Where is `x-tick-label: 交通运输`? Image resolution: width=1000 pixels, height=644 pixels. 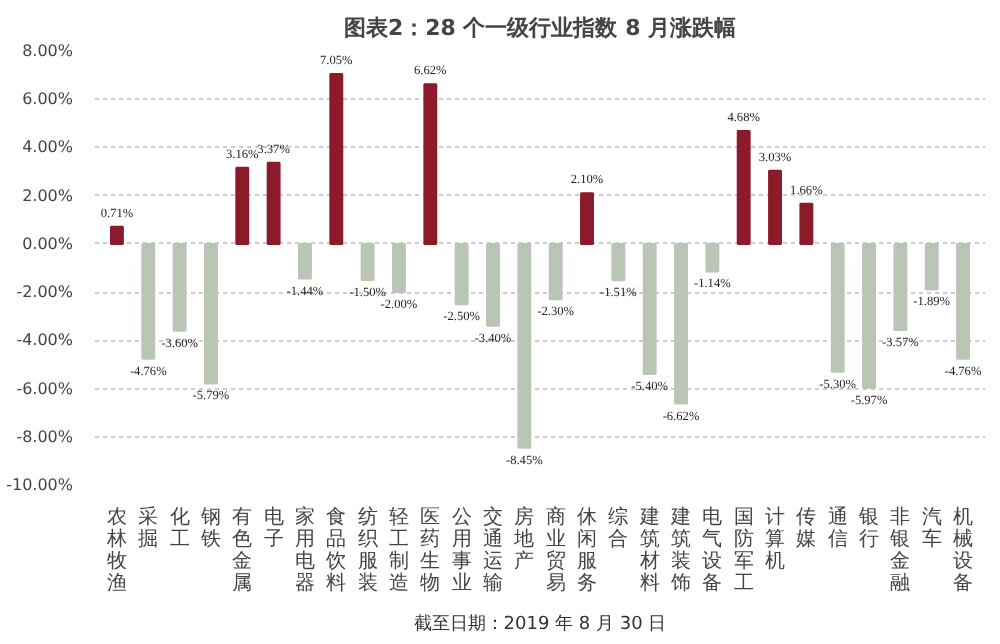 x-tick-label: 交通运输 is located at coordinates (492, 550).